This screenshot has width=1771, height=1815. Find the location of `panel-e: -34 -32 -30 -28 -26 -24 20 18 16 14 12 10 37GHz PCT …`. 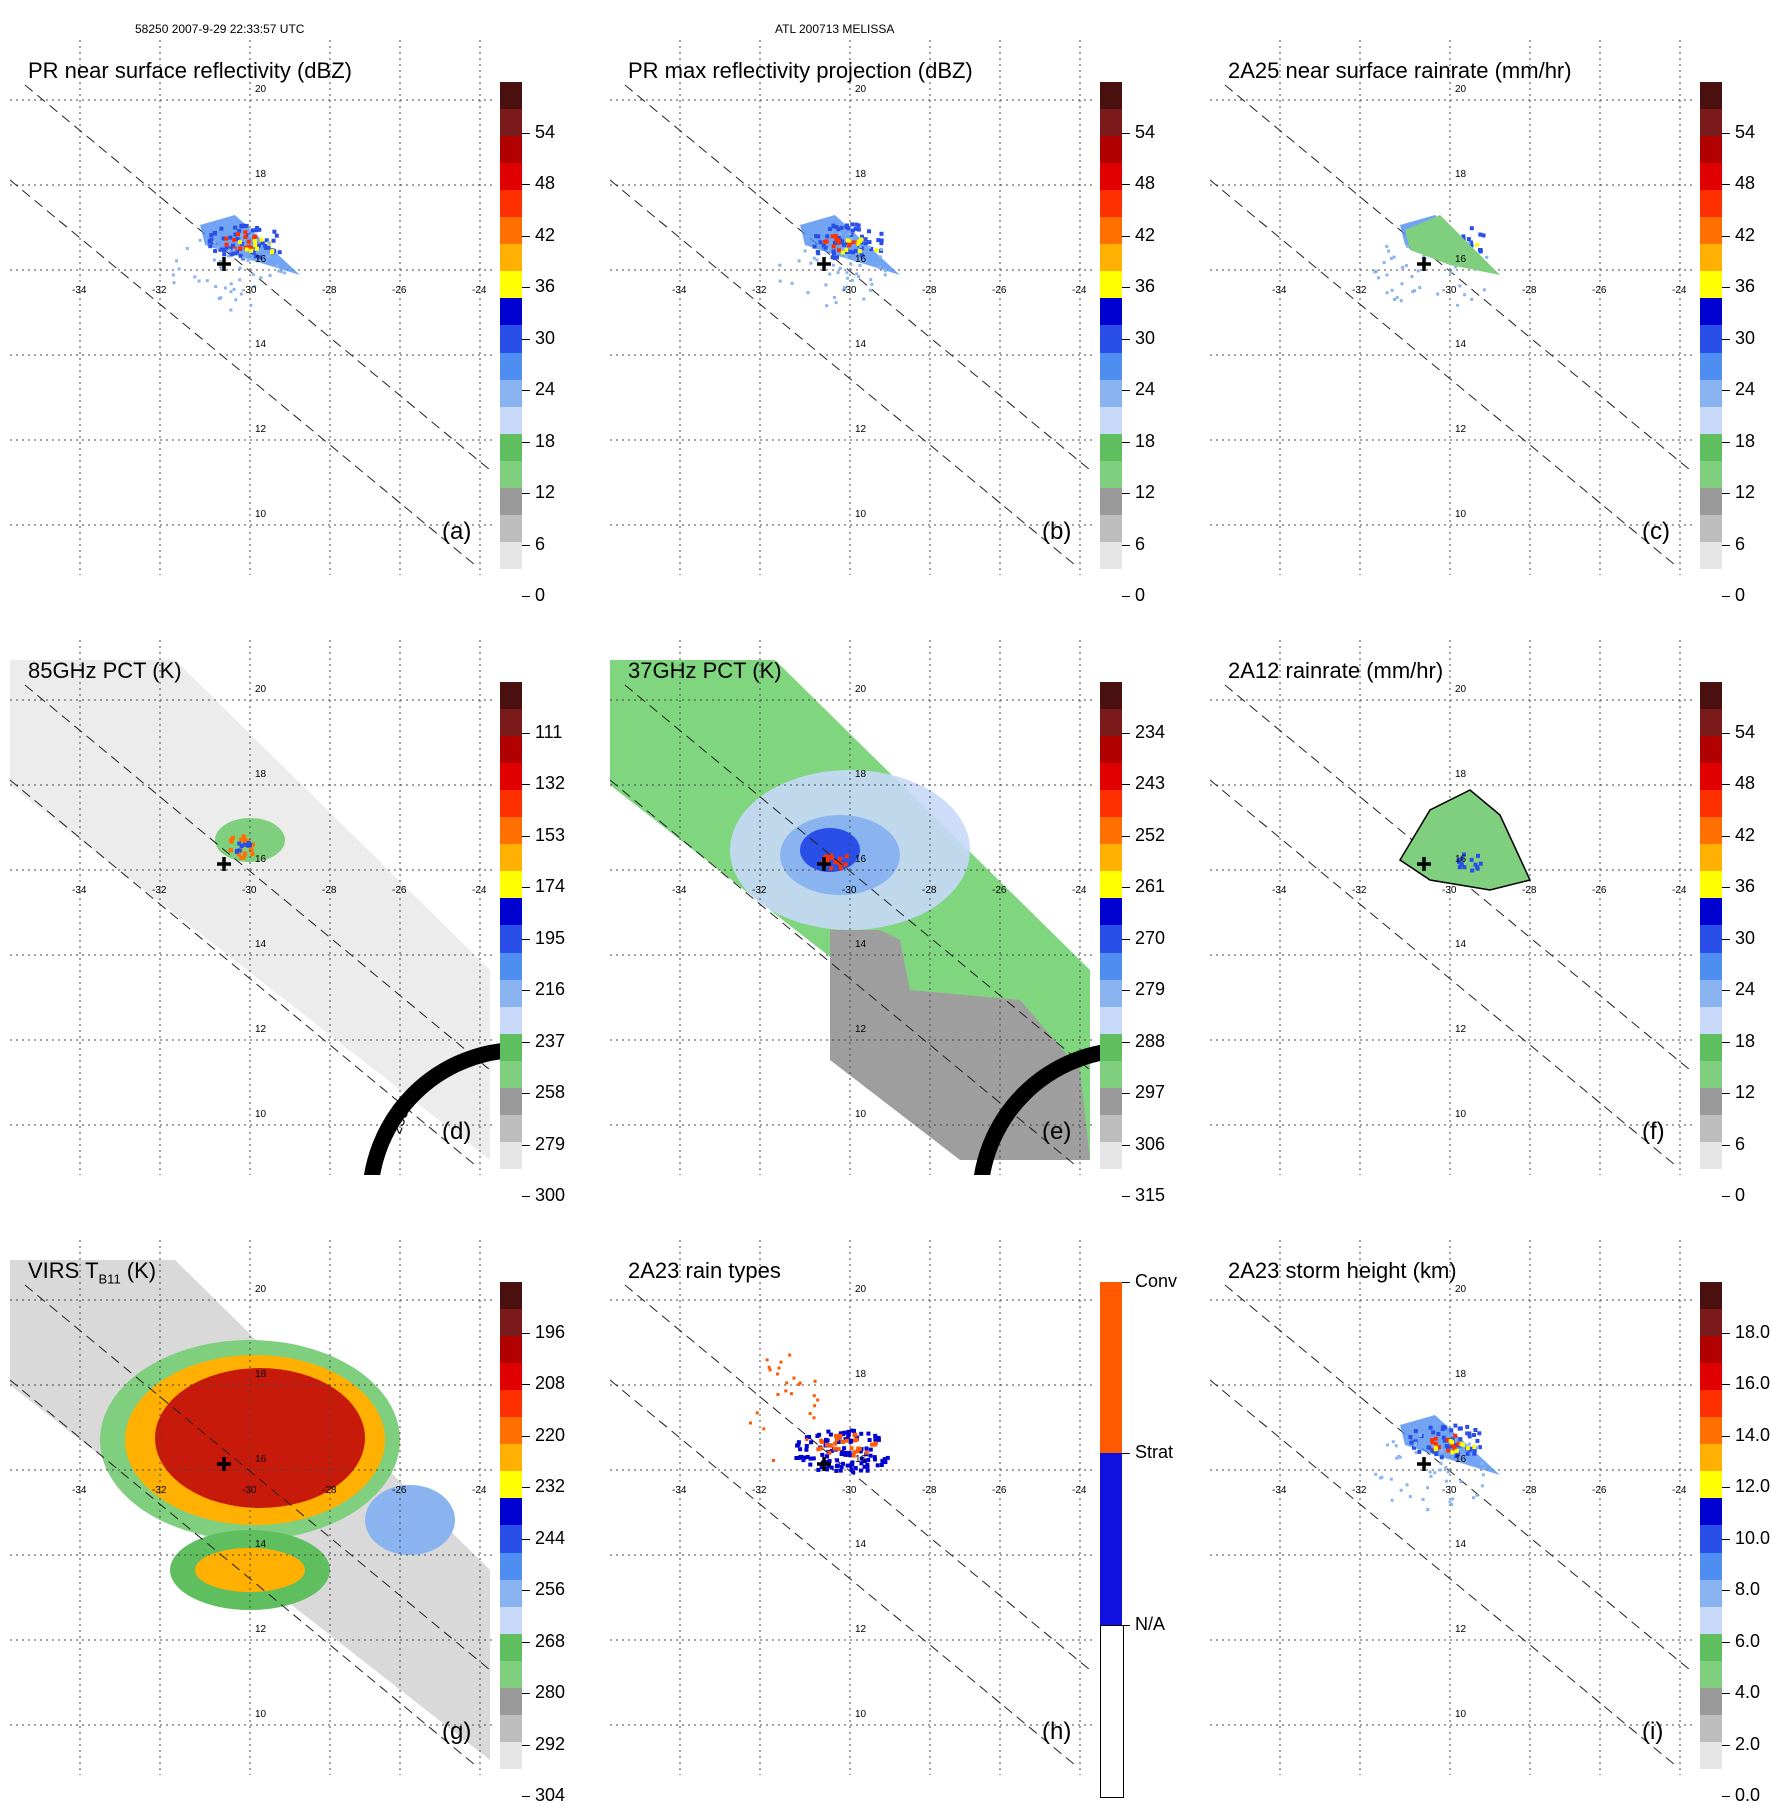

panel-e: -34 -32 -30 -28 -26 -24 20 18 16 14 12 10 37GHz PCT … is located at coordinates (895, 927).